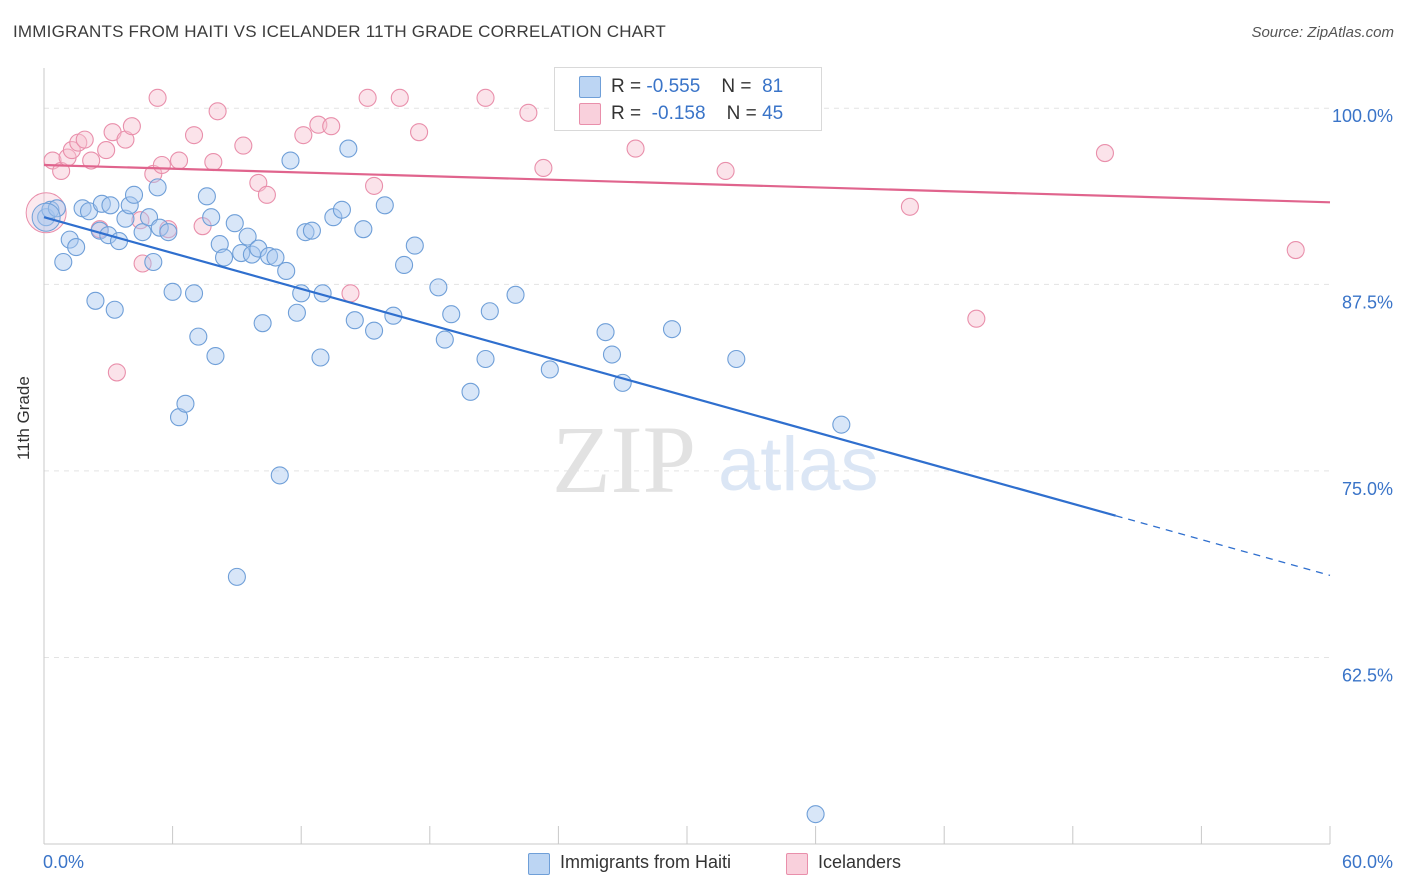 This screenshot has height=892, width=1406. What do you see at coordinates (773, 113) in the screenshot?
I see `legend-n-value-icelanders: 45` at bounding box center [773, 113].